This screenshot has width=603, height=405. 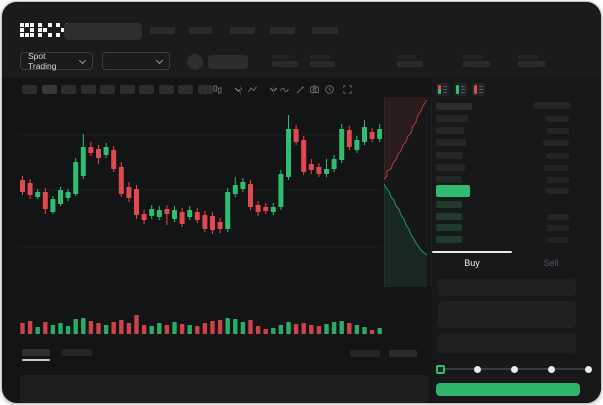 What do you see at coordinates (195, 62) in the screenshot?
I see `pair-coin-icon` at bounding box center [195, 62].